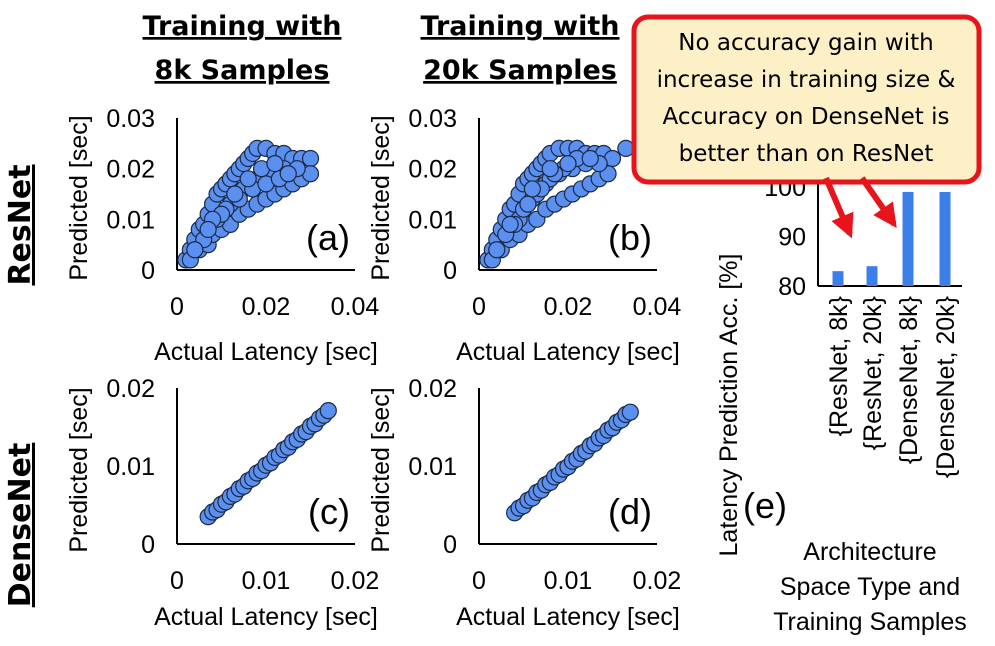 The image size is (995, 646). Describe the element at coordinates (630, 237) in the screenshot. I see `panel-label: (b)` at that location.